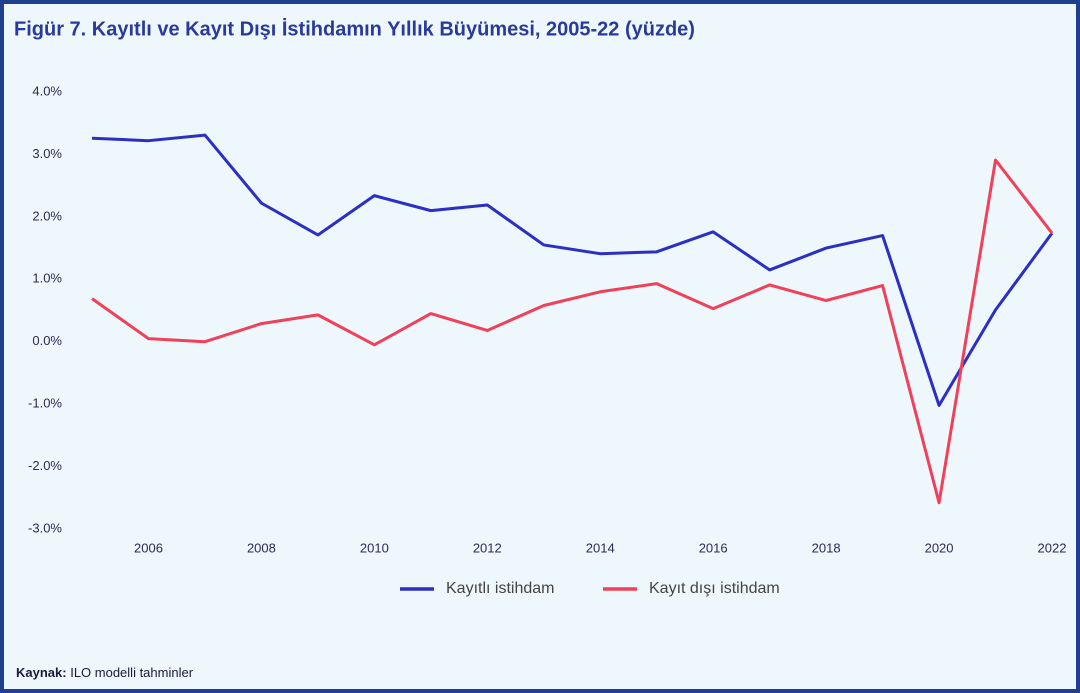 Image resolution: width=1080 pixels, height=693 pixels. Describe the element at coordinates (45, 527) in the screenshot. I see `y-tick-label: -3.0%` at that location.